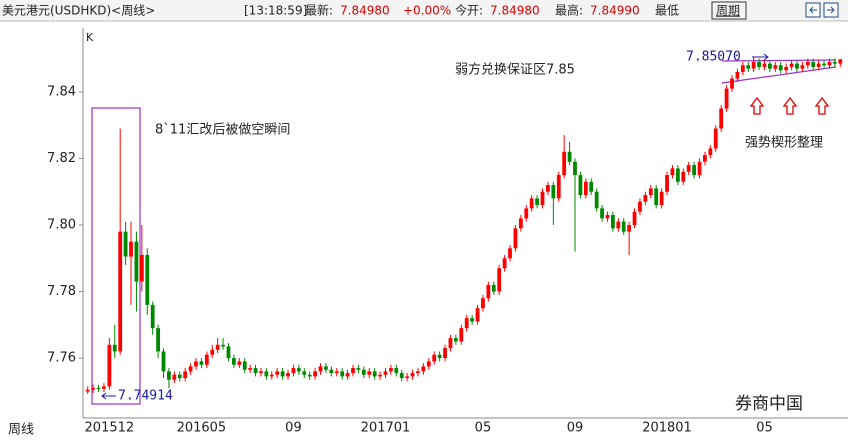  What do you see at coordinates (78, 11) in the screenshot?
I see `header-title: 美元港元(USDHKD)<周线>` at bounding box center [78, 11].